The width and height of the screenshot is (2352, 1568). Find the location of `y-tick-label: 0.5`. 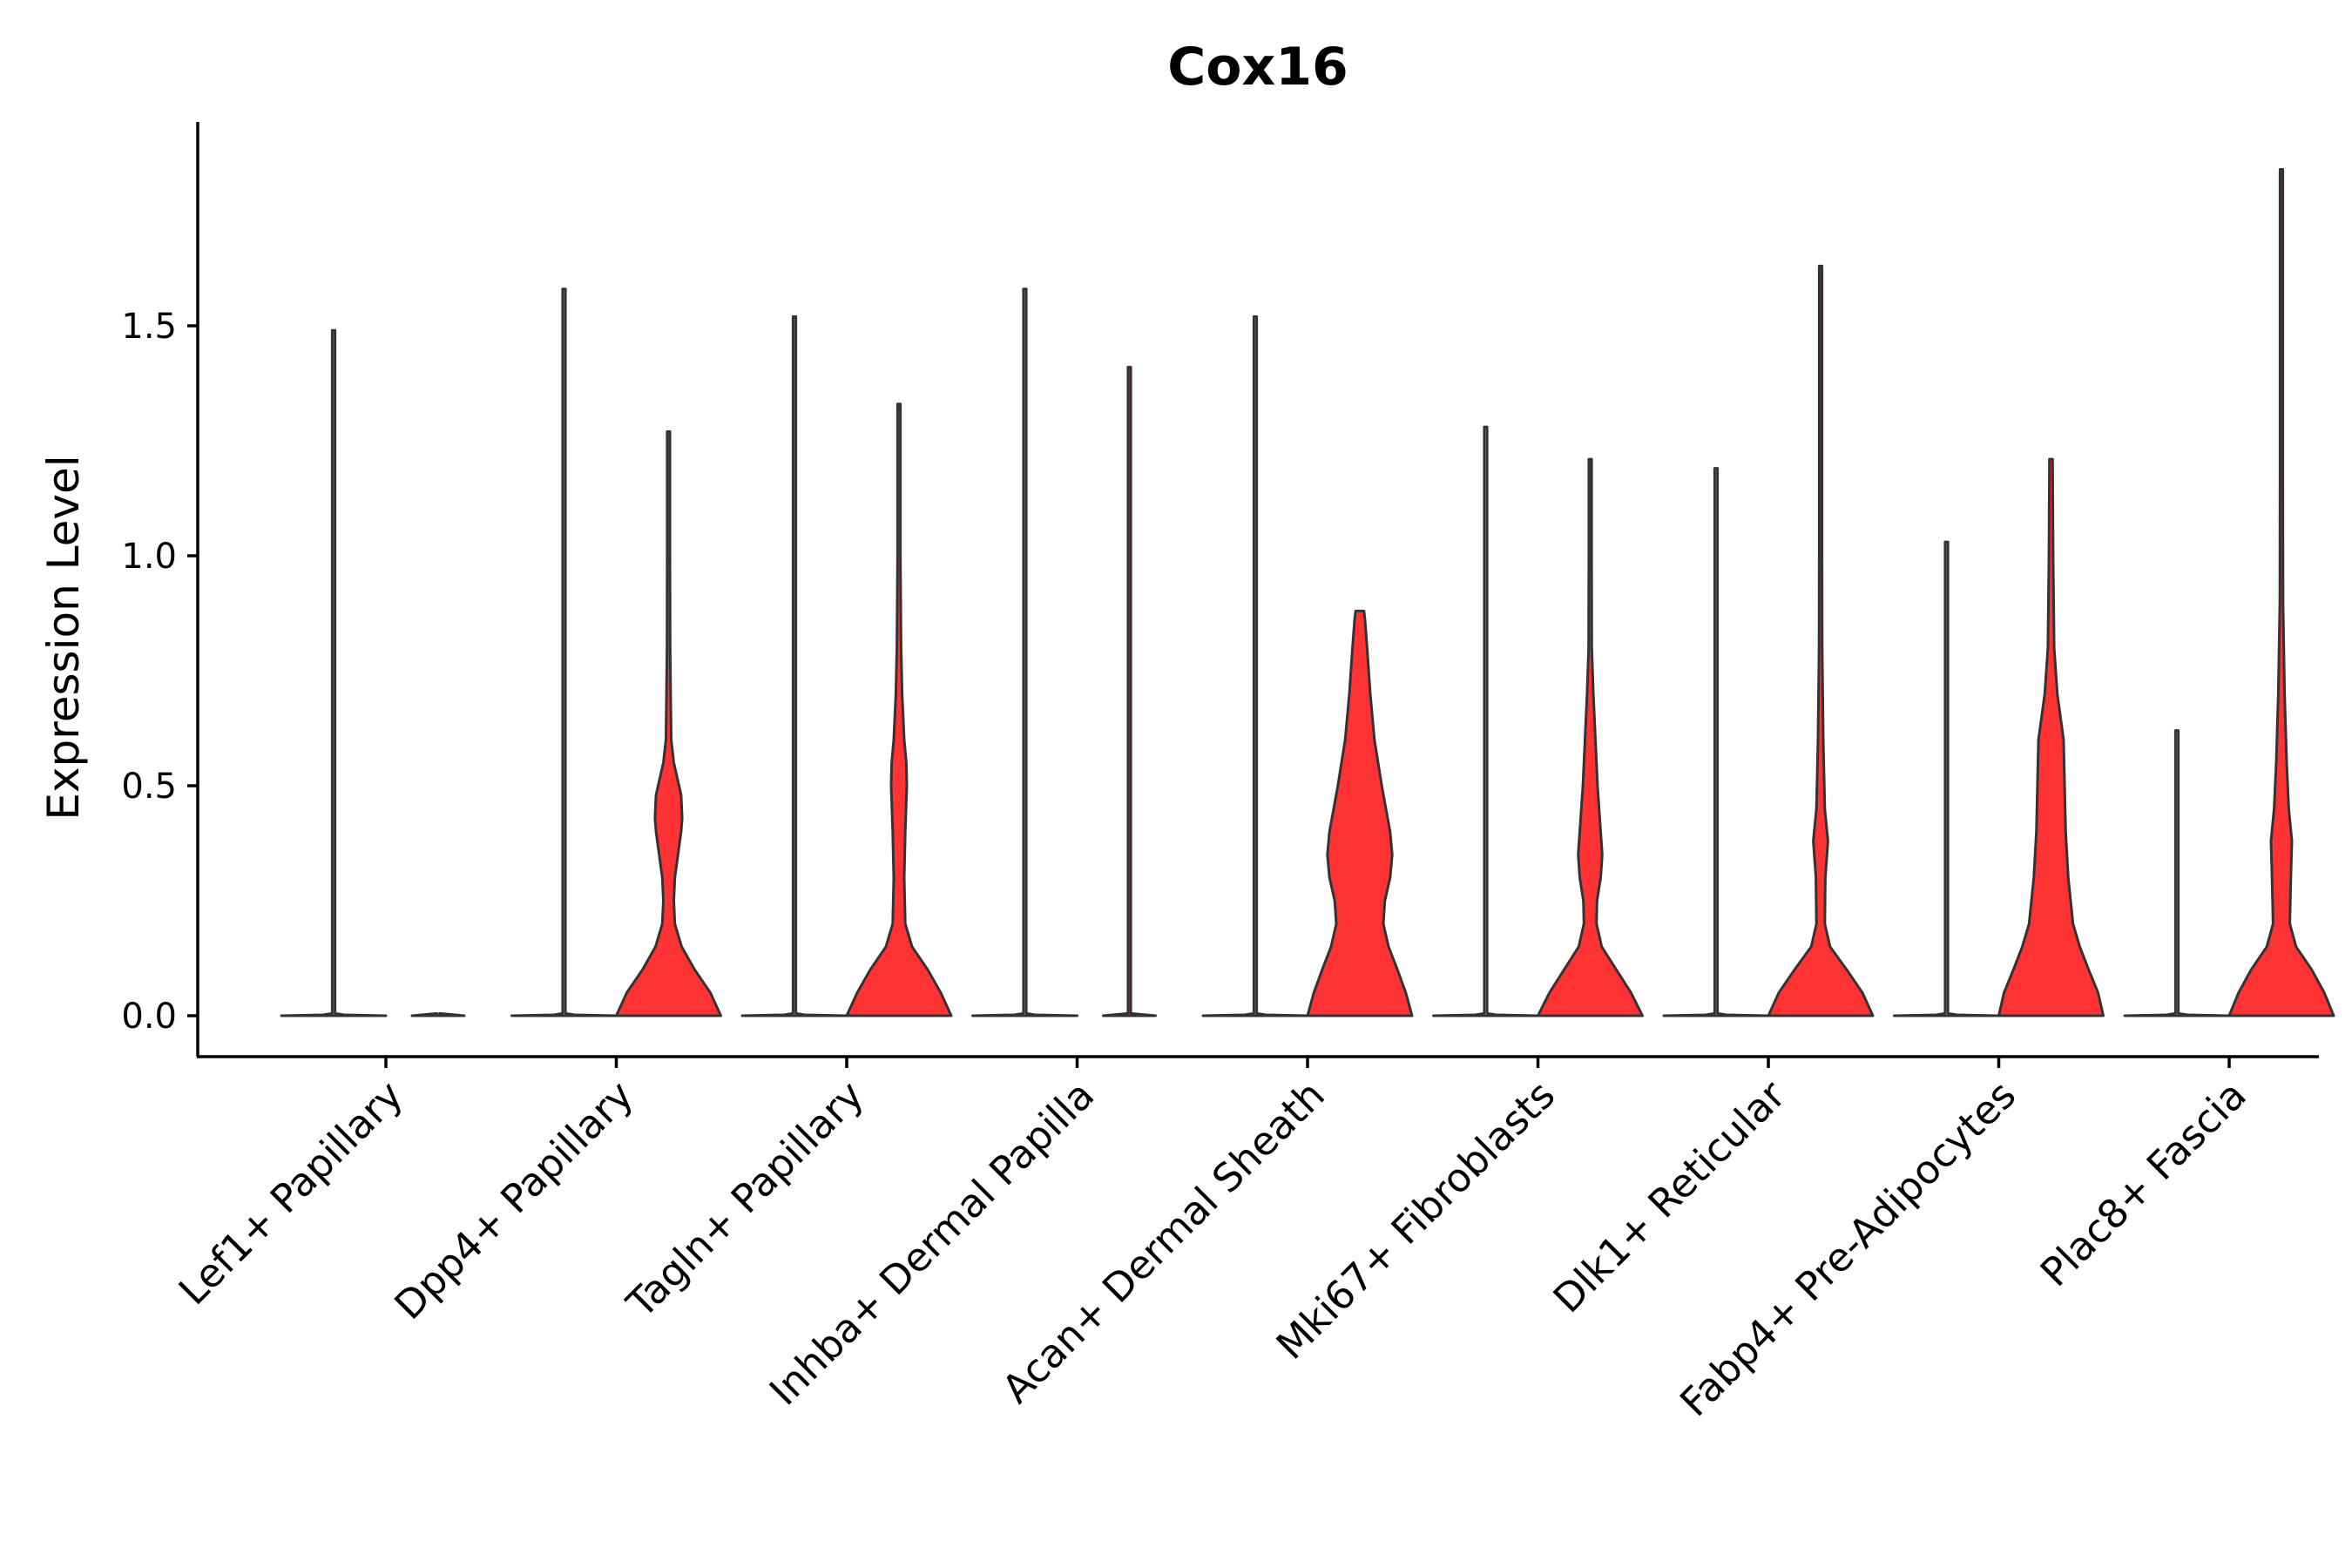

y-tick-label: 0.5 is located at coordinates (149, 787).